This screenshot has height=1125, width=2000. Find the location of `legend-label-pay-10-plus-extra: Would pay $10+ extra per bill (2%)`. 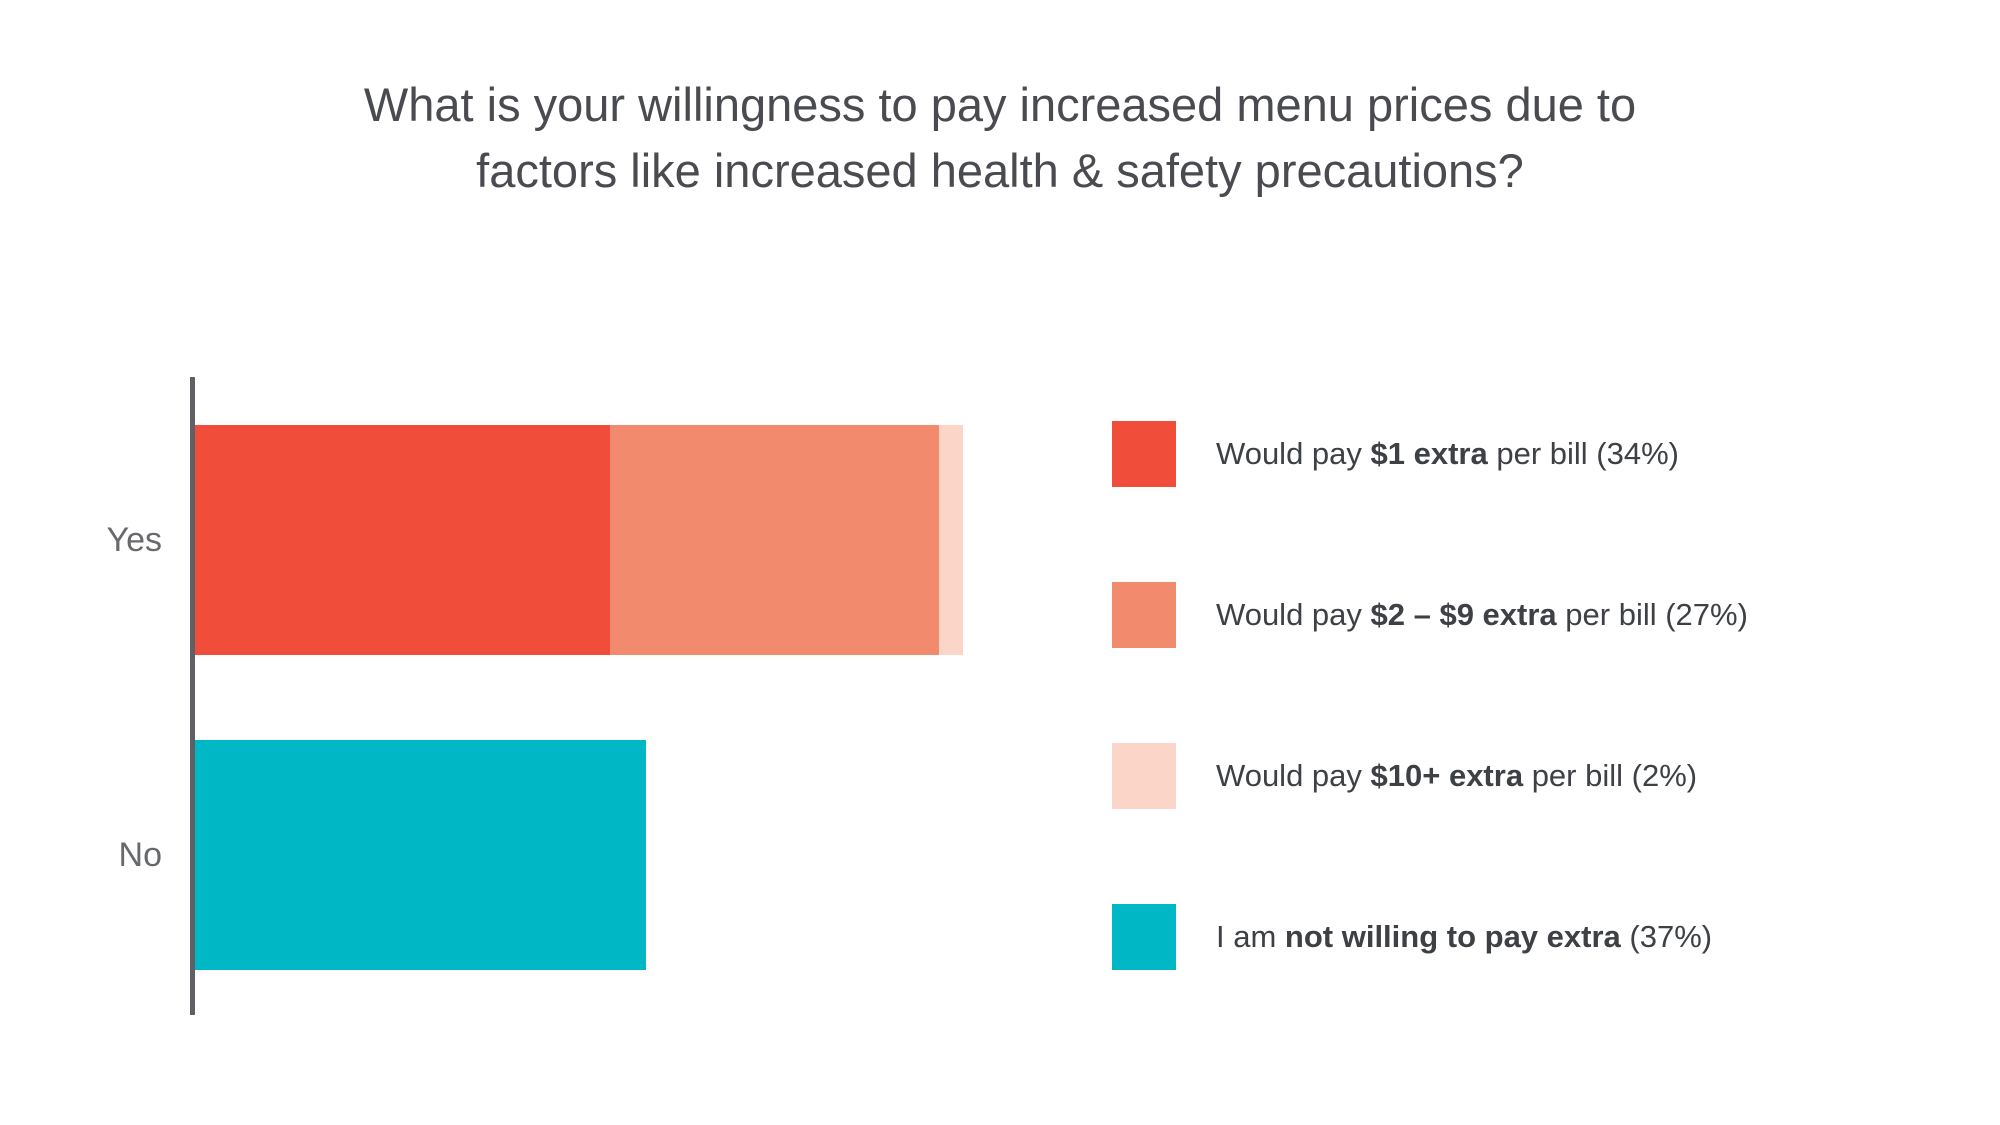

legend-label-pay-10-plus-extra: Would pay $10+ extra per bill (2%) is located at coordinates (1456, 776).